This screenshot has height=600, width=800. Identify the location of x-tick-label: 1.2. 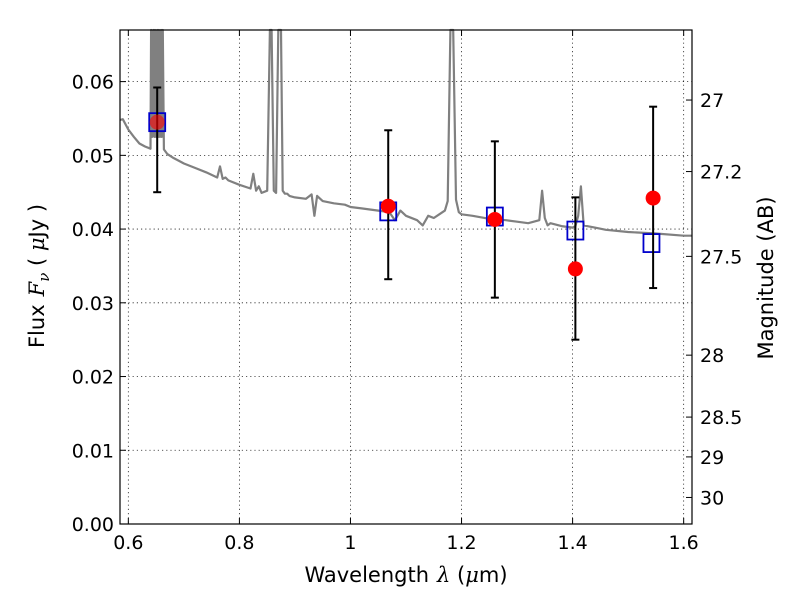
(461, 543).